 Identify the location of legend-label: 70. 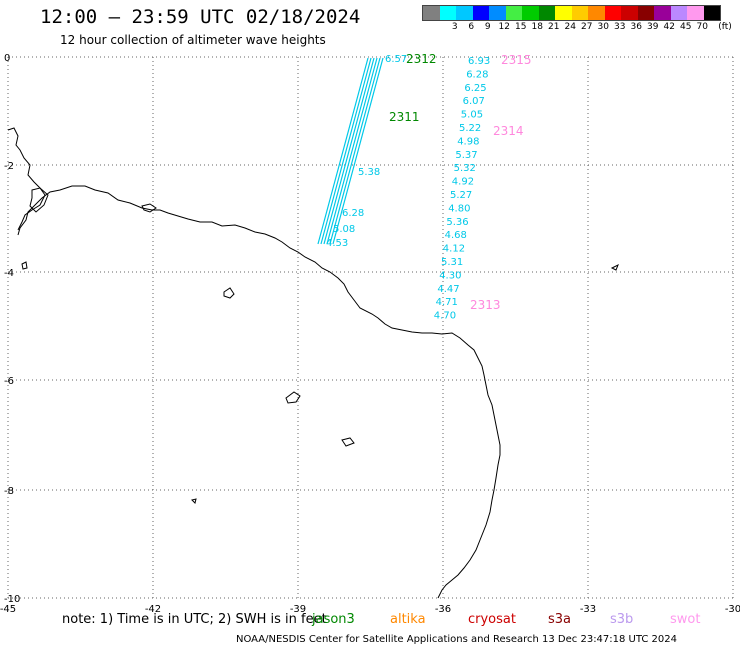
(702, 27).